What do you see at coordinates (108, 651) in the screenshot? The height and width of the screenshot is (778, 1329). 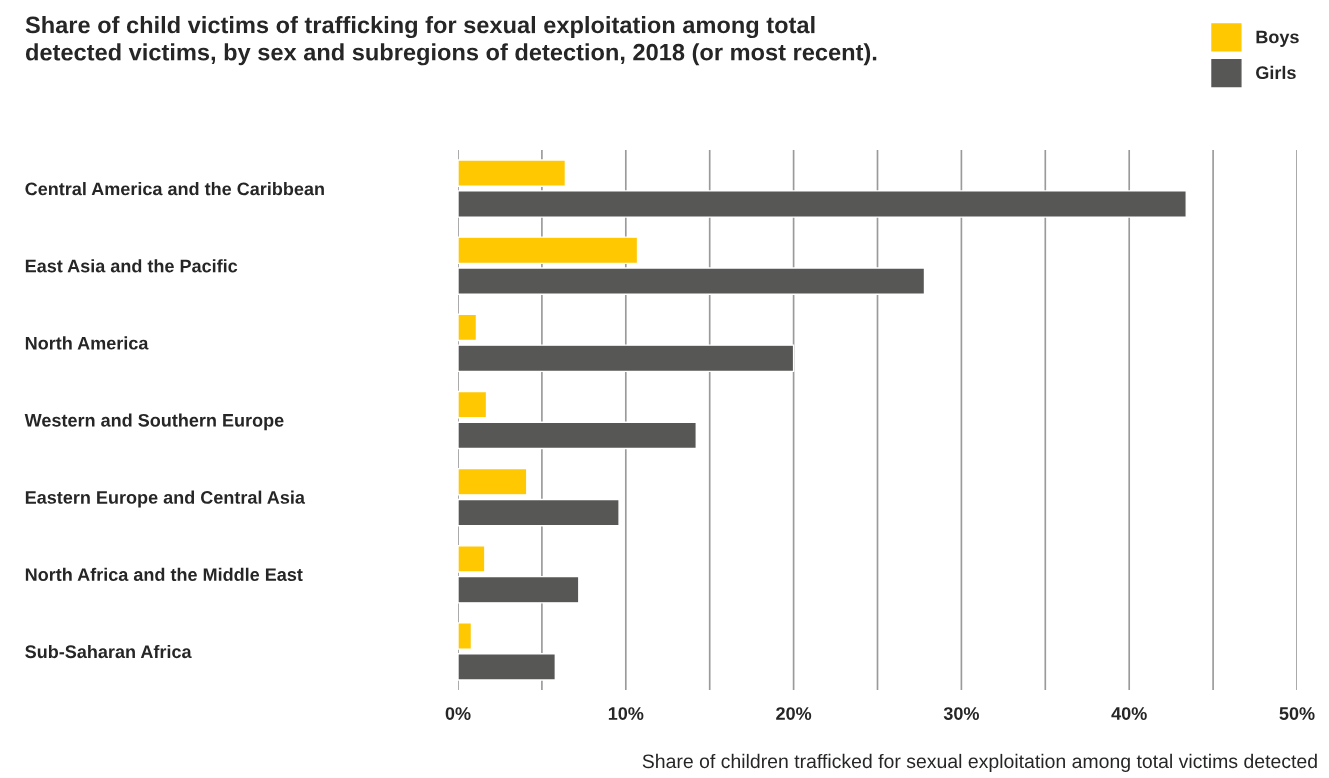 I see `y-tick-label: Sub-Saharan Africa` at bounding box center [108, 651].